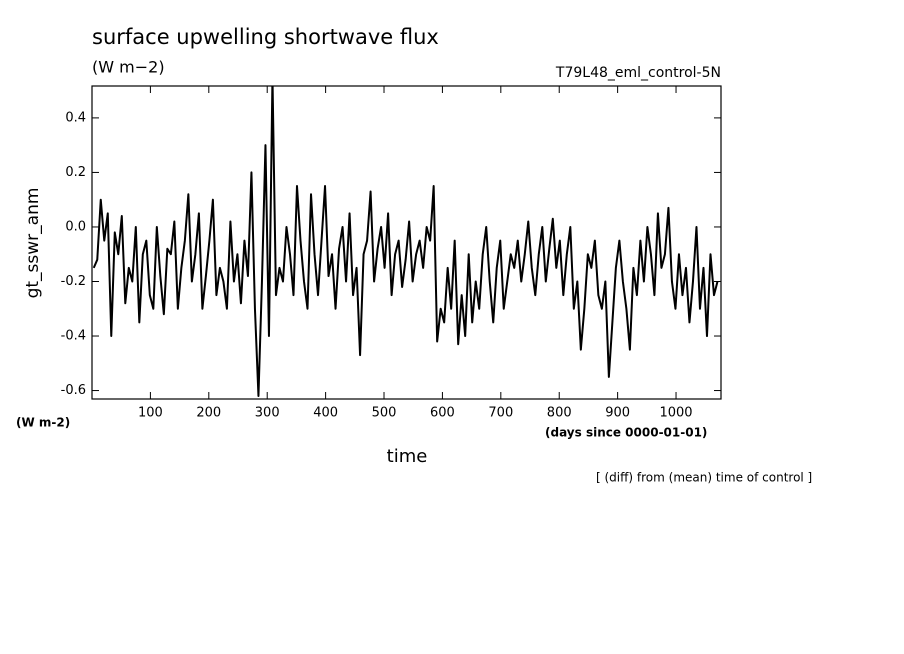 Image resolution: width=904 pixels, height=654 pixels. What do you see at coordinates (150, 413) in the screenshot?
I see `x-tick-label: 100` at bounding box center [150, 413].